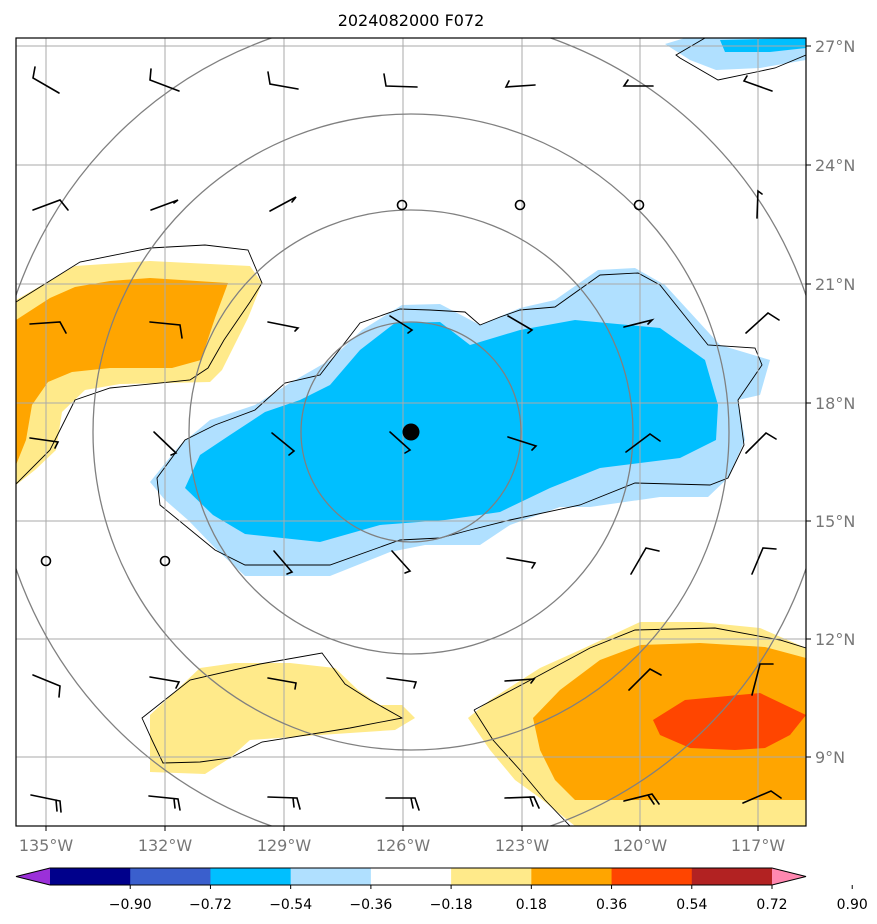  I want to click on colorbar-tick-label: 0.36, so click(611, 905).